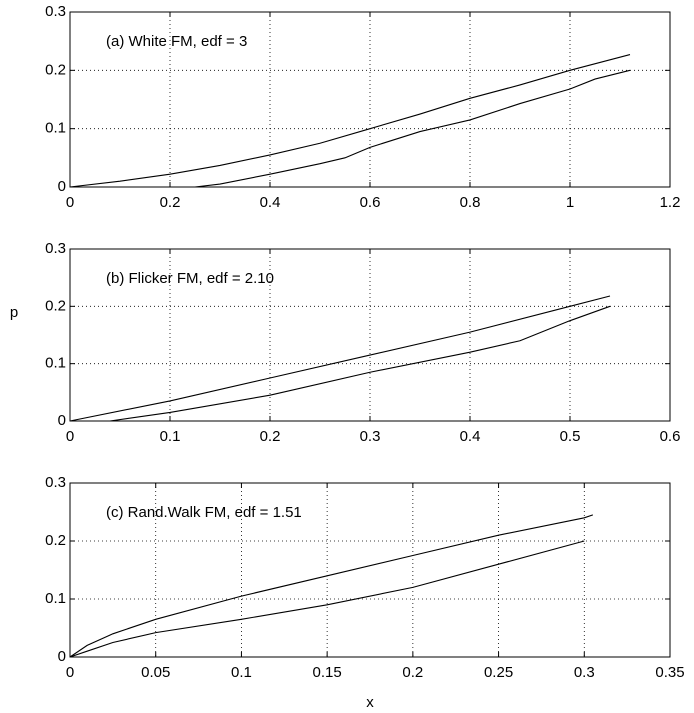 The image size is (694, 713). Describe the element at coordinates (327, 672) in the screenshot. I see `x-tick-label: 0.15` at that location.